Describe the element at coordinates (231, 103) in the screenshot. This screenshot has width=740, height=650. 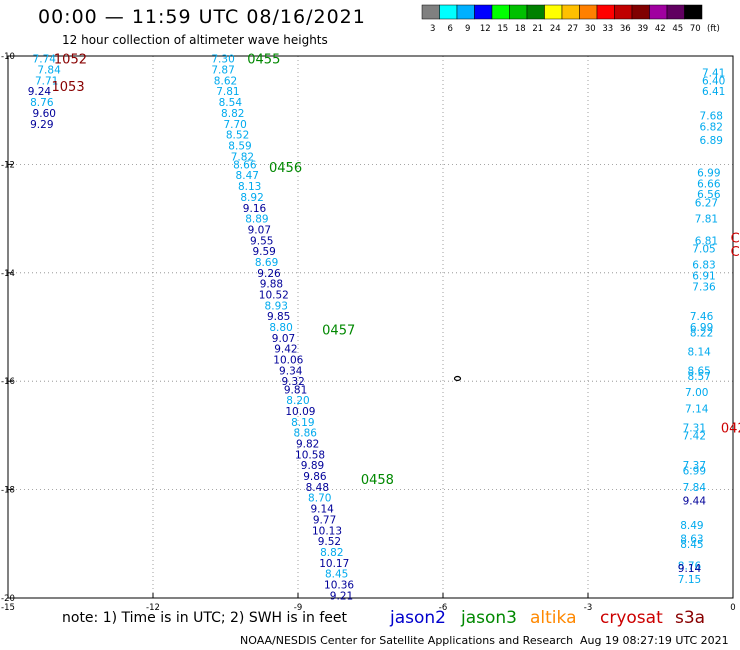
I see `swh-value-main-track: 8.54` at that location.